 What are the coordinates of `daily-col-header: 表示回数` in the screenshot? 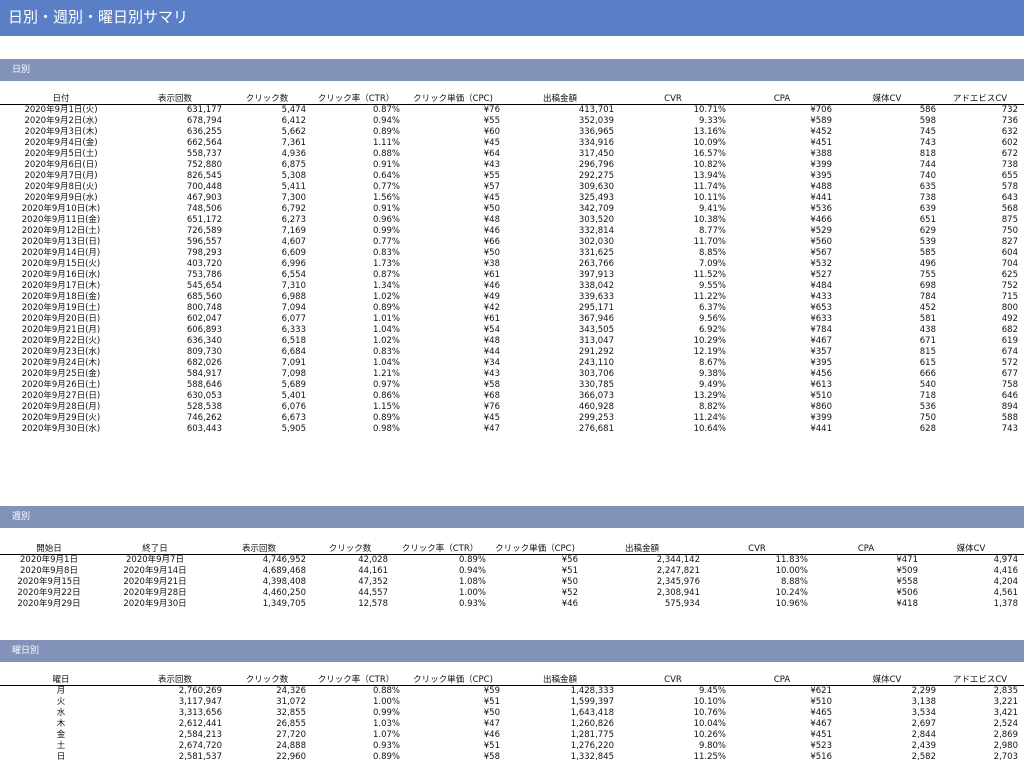 It's located at (178, 99).